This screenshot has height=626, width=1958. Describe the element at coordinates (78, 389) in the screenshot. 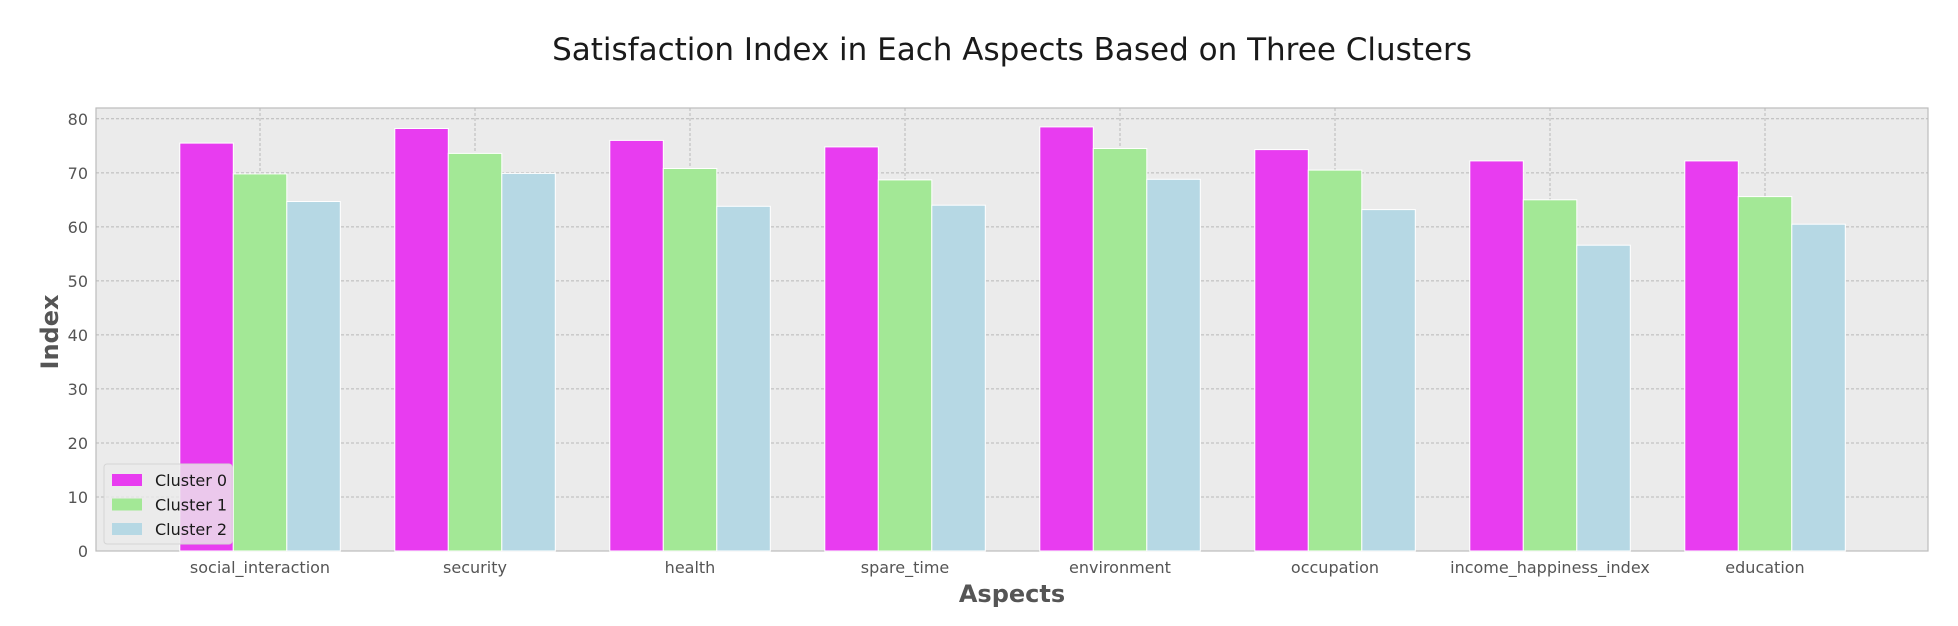

I see `y-tick-label: 30` at that location.